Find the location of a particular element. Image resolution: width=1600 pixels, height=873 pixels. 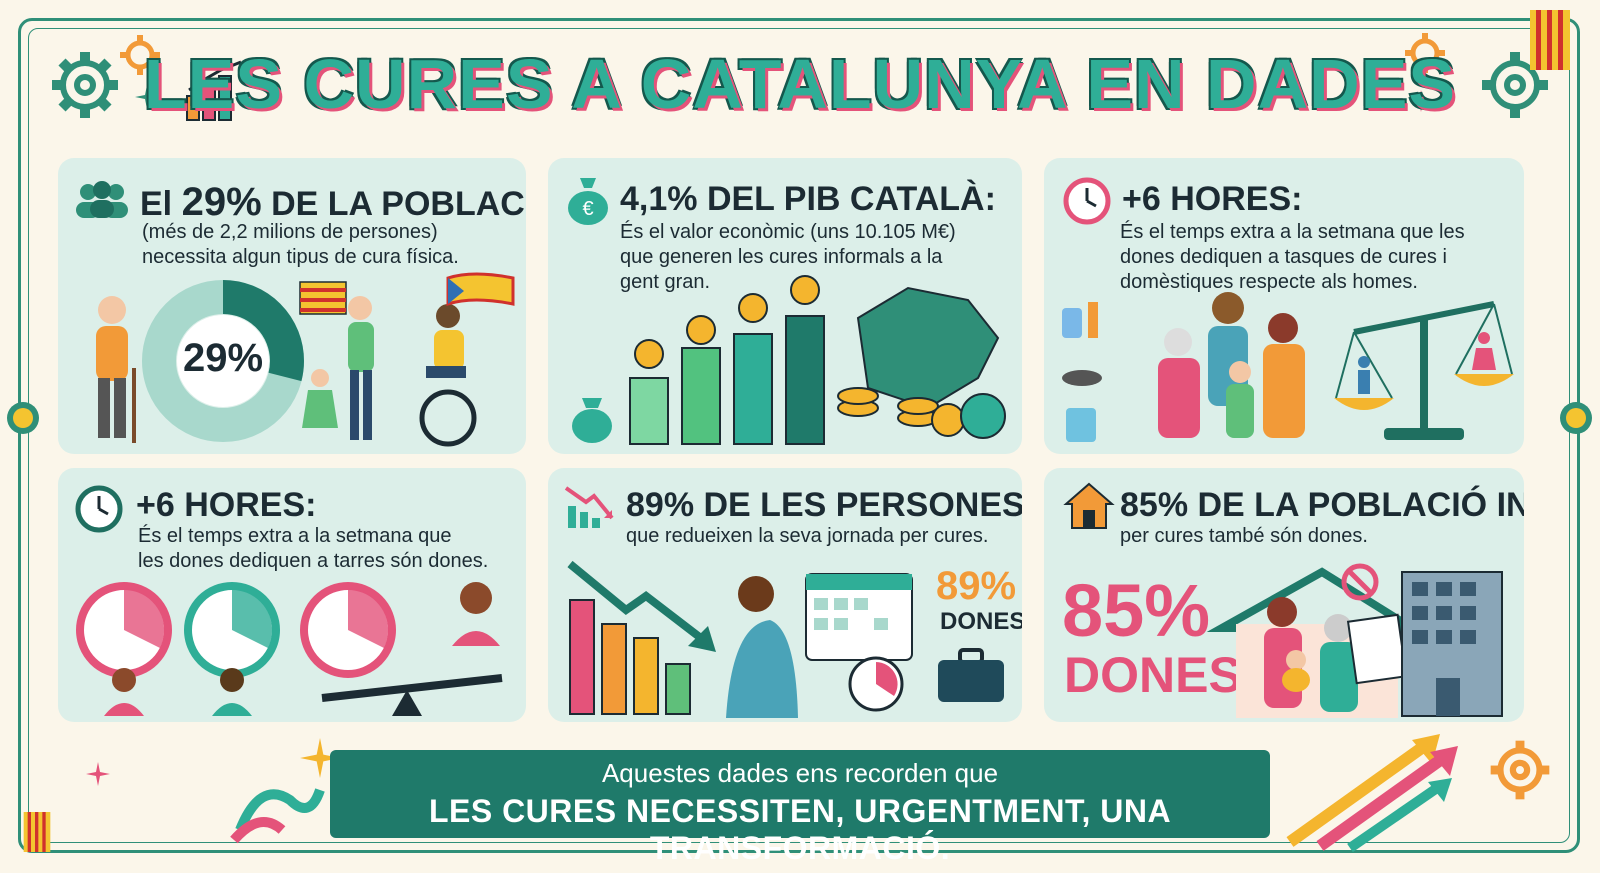

briefcase-icon is located at coordinates (971, 675).